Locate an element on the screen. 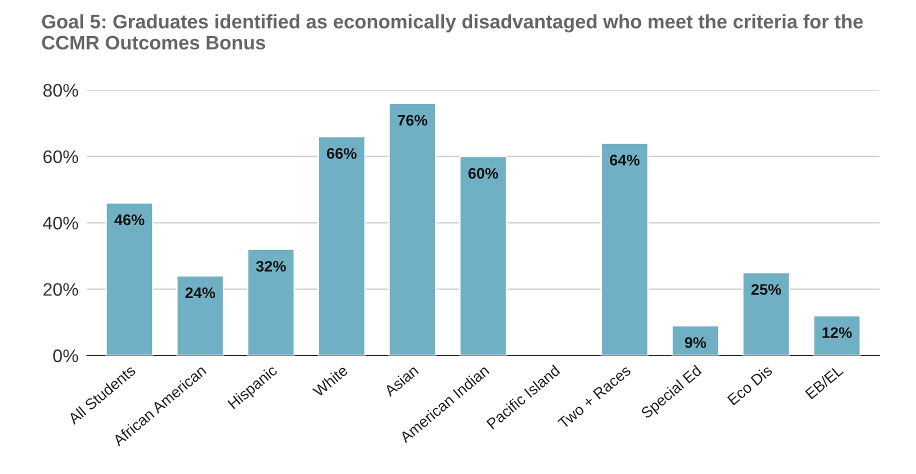 The width and height of the screenshot is (916, 474). y-tick-label: 80% is located at coordinates (60, 90).